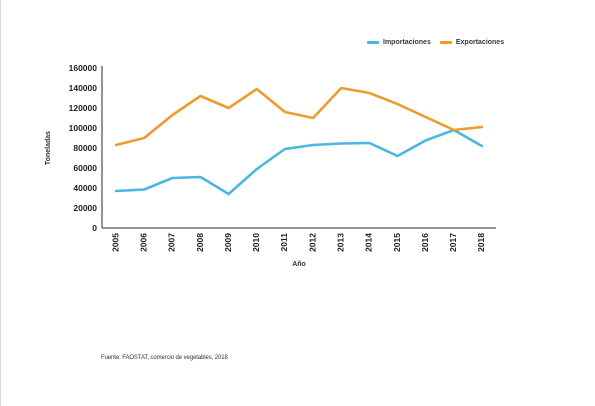 This screenshot has height=406, width=595. What do you see at coordinates (340, 242) in the screenshot?
I see `x-tick-label: 2013` at bounding box center [340, 242].